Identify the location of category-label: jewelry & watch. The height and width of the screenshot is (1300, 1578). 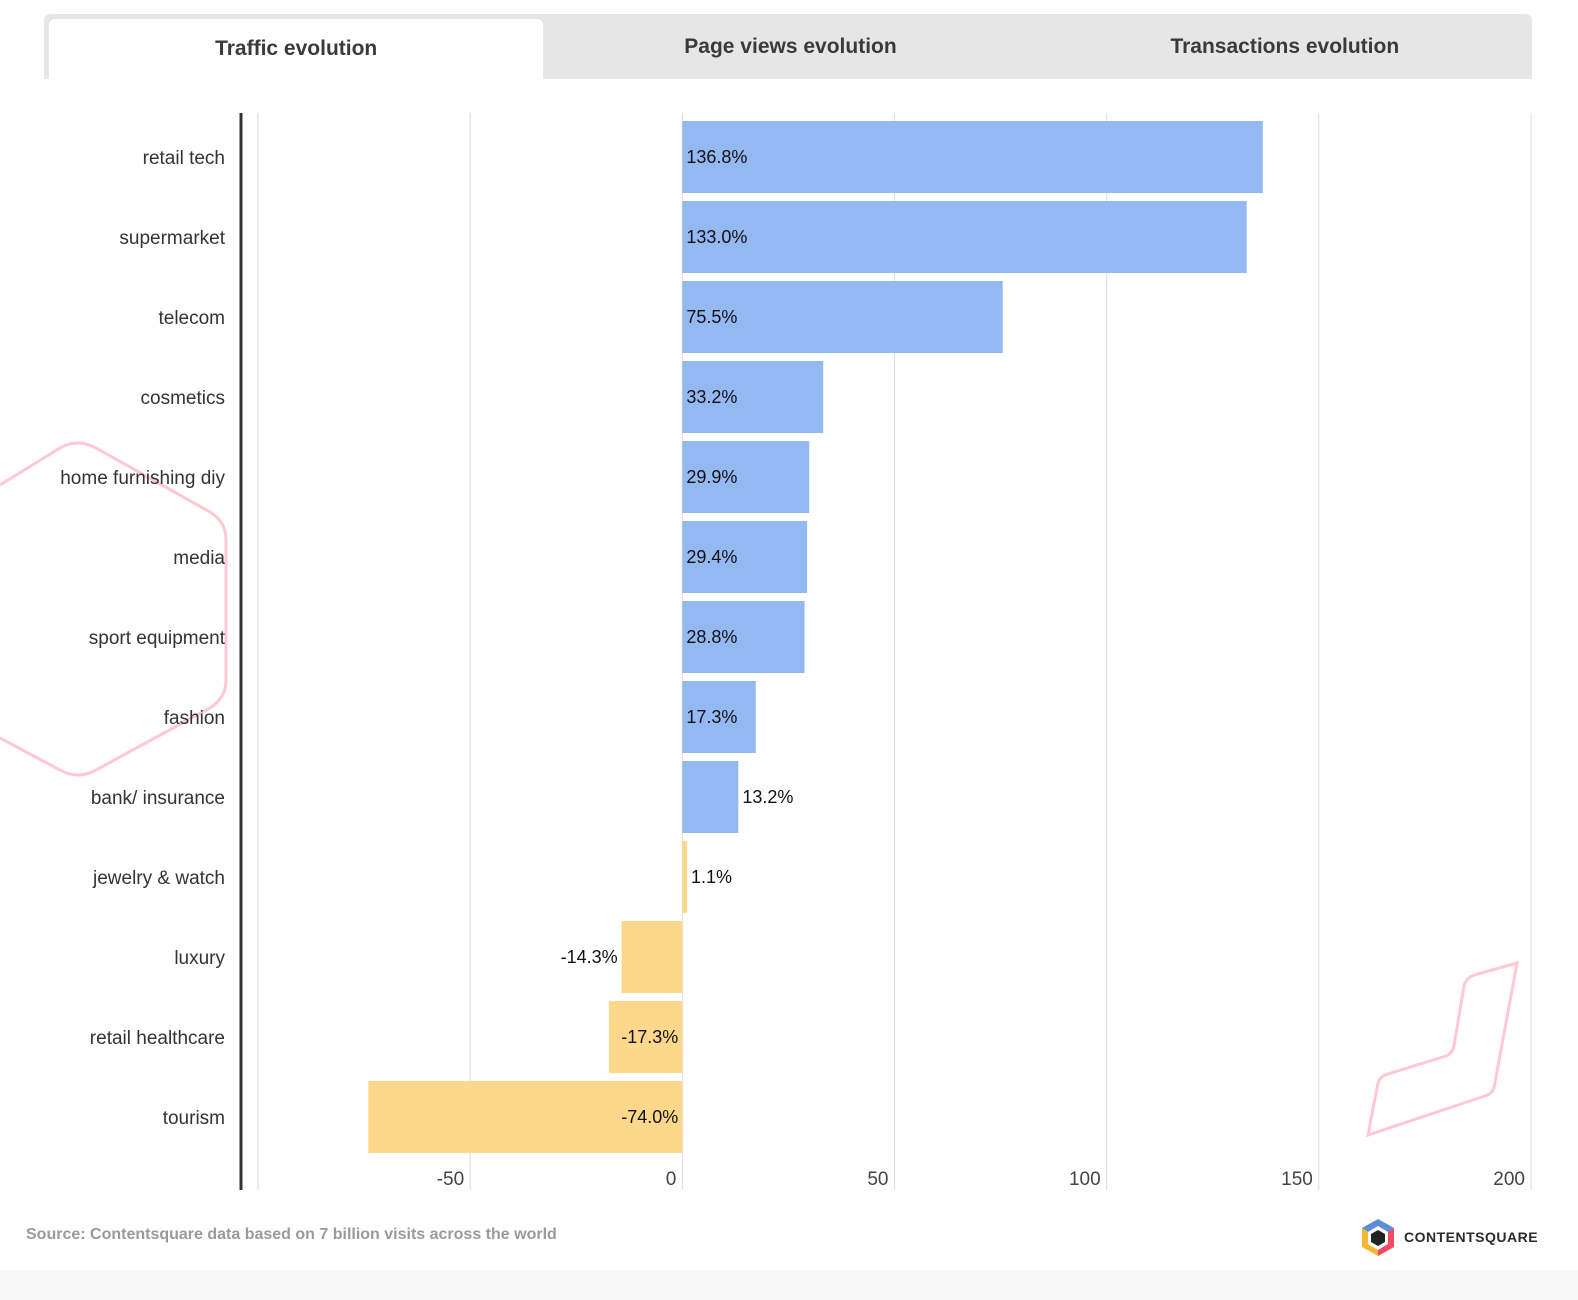
(158, 878).